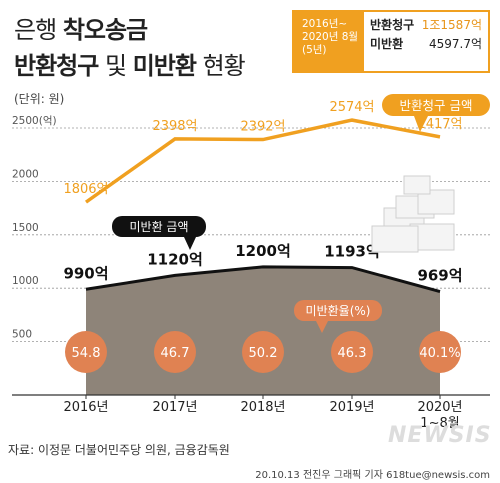  I want to click on source-note: 자료: 이정문 더불어민주당 의원, 금융감독원, so click(119, 450).